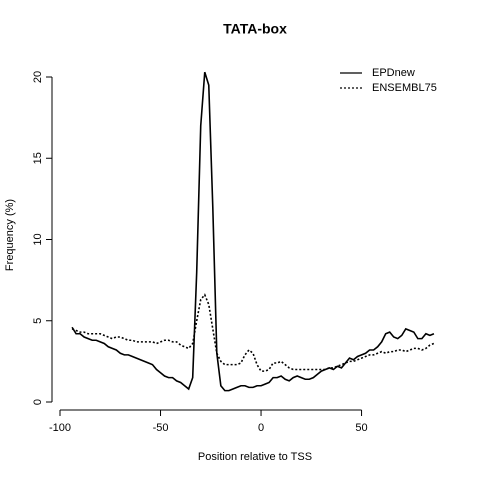  What do you see at coordinates (261, 428) in the screenshot?
I see `x-tick-label: 0` at bounding box center [261, 428].